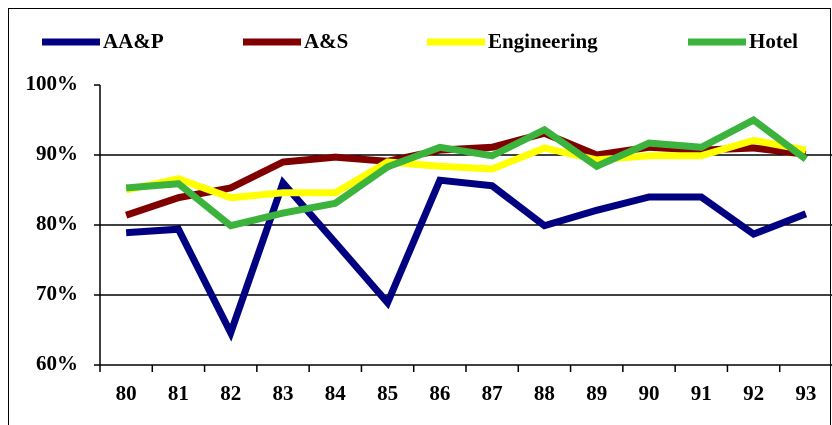  Describe the element at coordinates (126, 393) in the screenshot. I see `x-tick-label: 80` at that location.